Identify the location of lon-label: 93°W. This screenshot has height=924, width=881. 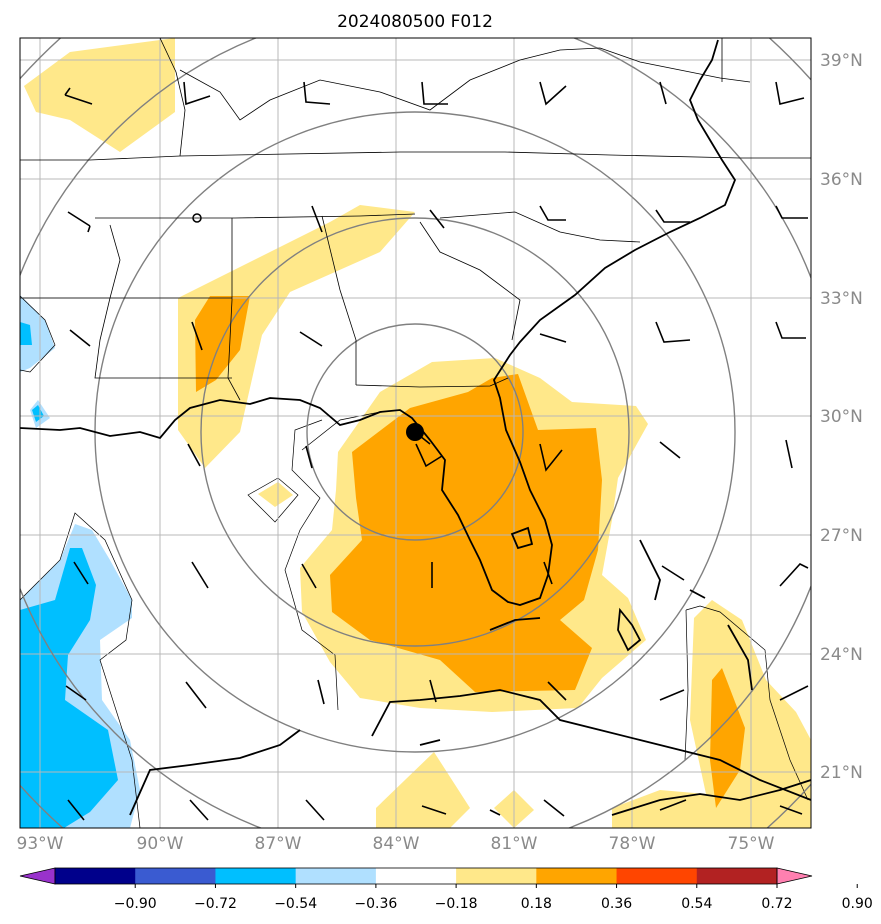
(40, 844).